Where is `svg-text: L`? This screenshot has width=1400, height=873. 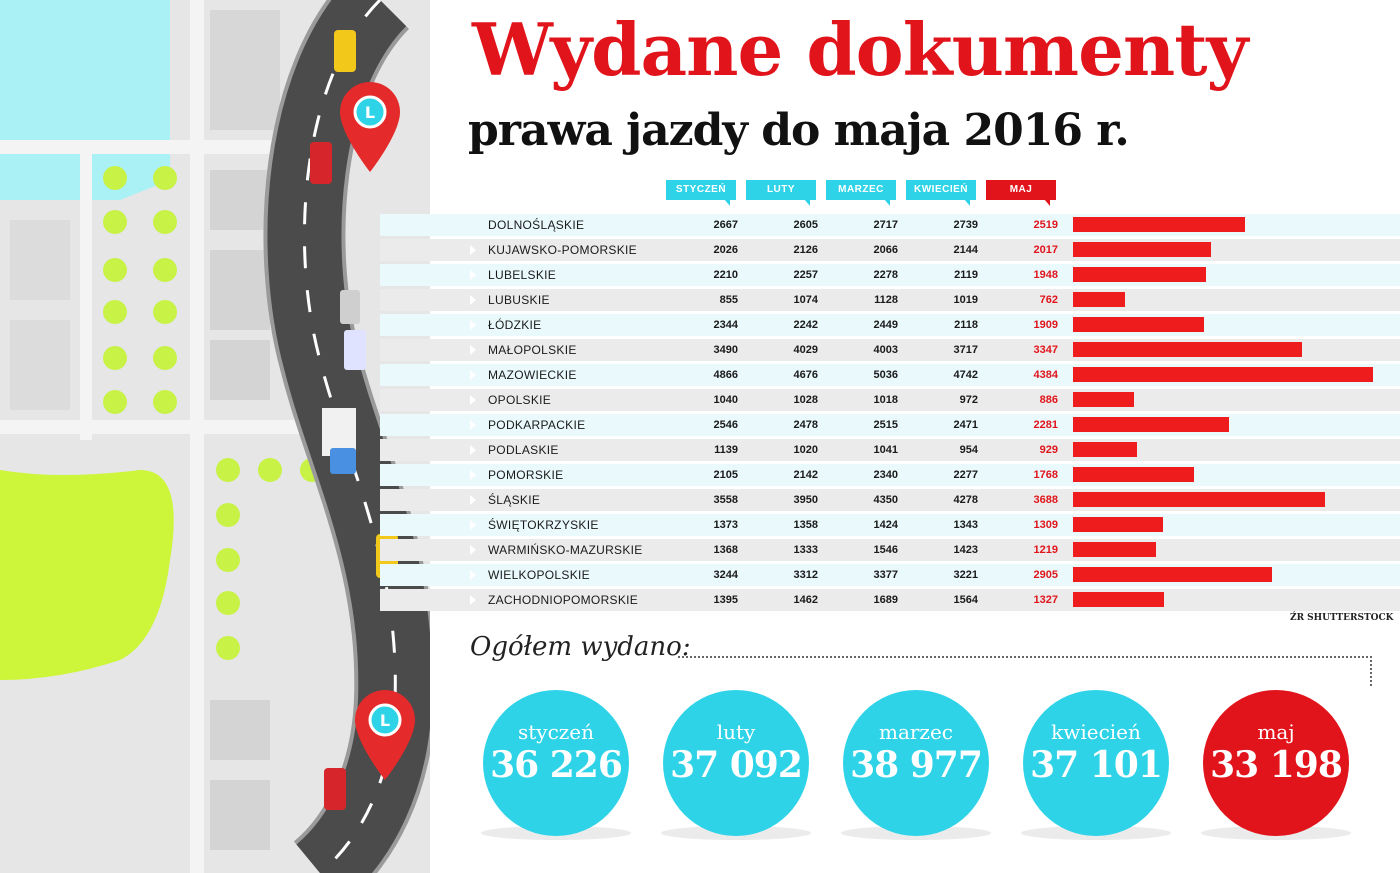 svg-text: L is located at coordinates (370, 112).